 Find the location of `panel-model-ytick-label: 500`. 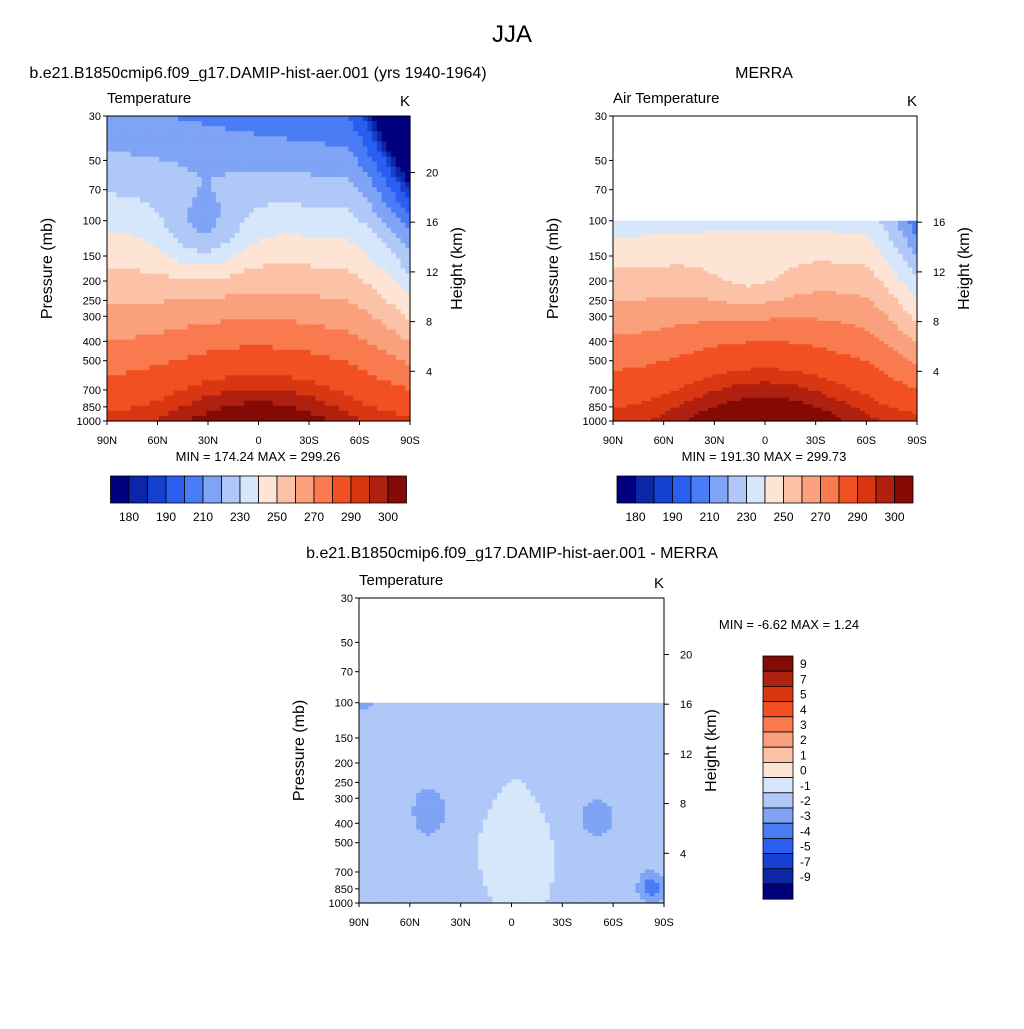

panel-model-ytick-label: 500 is located at coordinates (92, 362).